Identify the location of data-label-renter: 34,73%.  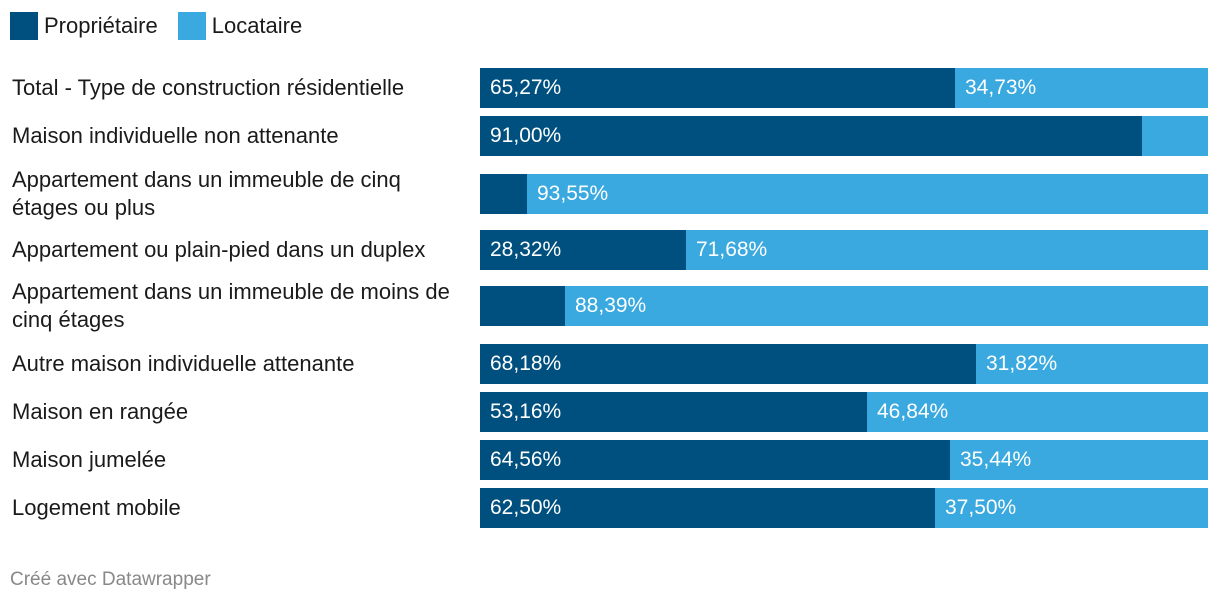
(1001, 87).